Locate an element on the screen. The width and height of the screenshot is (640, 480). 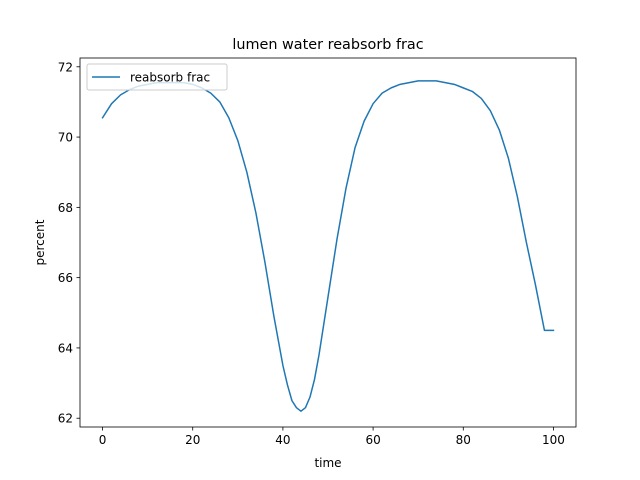
y-tick-label: 70 is located at coordinates (65, 138).